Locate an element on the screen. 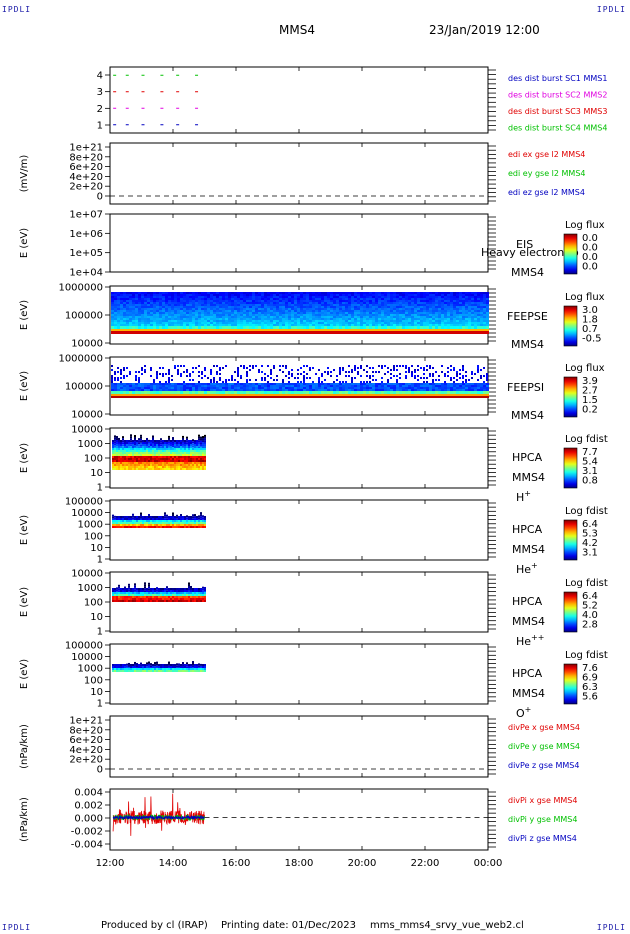 This screenshot has width=630, height=934. hpca_h-species-charge: + is located at coordinates (527, 493).